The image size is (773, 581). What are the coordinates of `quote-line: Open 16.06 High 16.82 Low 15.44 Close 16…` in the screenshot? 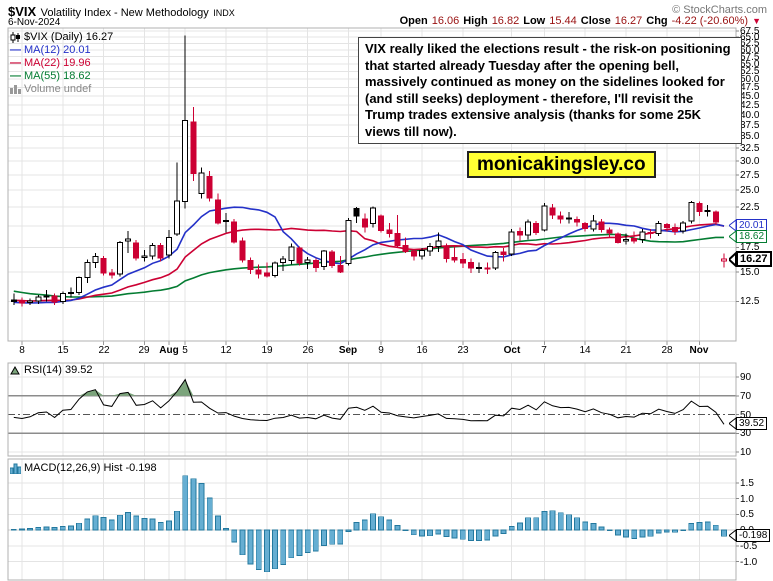 It's located at (580, 21).